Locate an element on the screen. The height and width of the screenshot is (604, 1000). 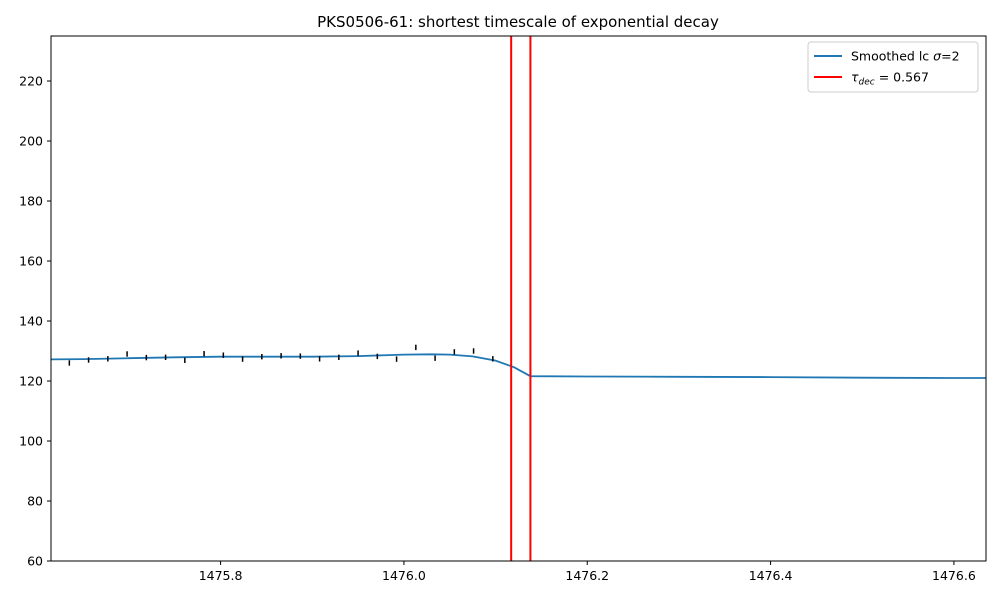
y-tick-label: 120 is located at coordinates (31, 381).